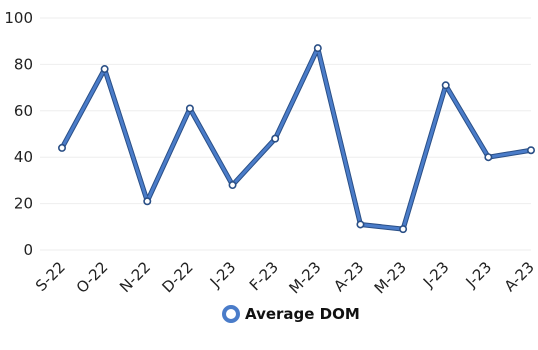 This screenshot has width=538, height=350. I want to click on x-tick-label: D-22, so click(178, 277).